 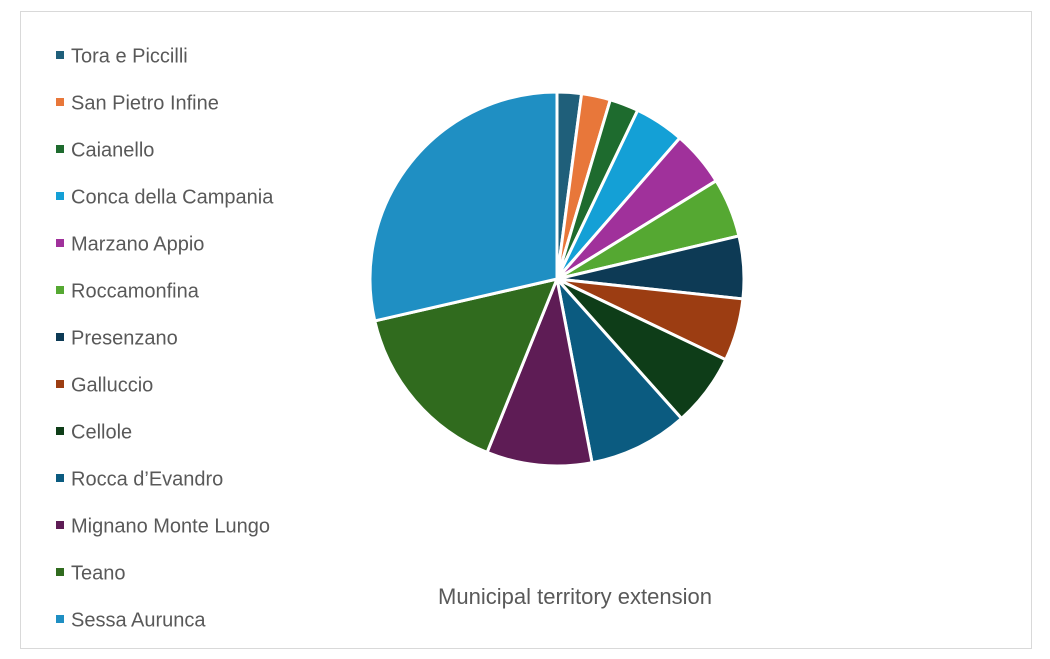 I want to click on legend-label: Mignano Monte Lungo, so click(x=171, y=526).